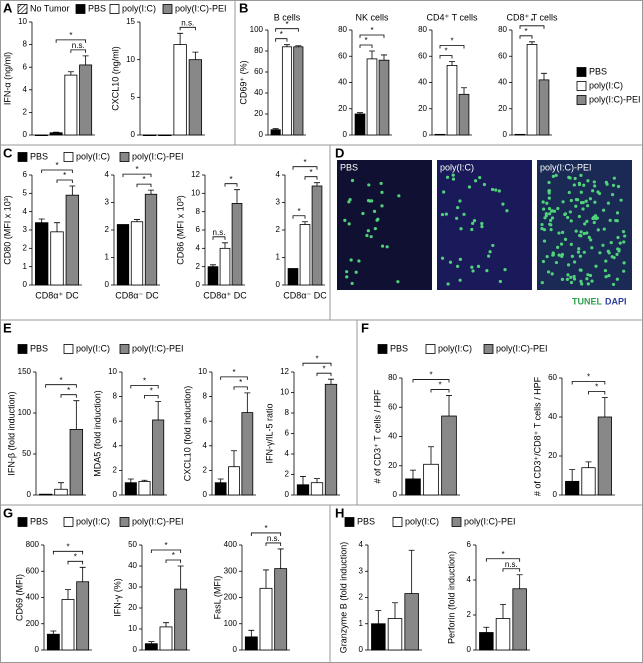 The image size is (643, 663). I want to click on y-tick-label: 6, so click(469, 544).